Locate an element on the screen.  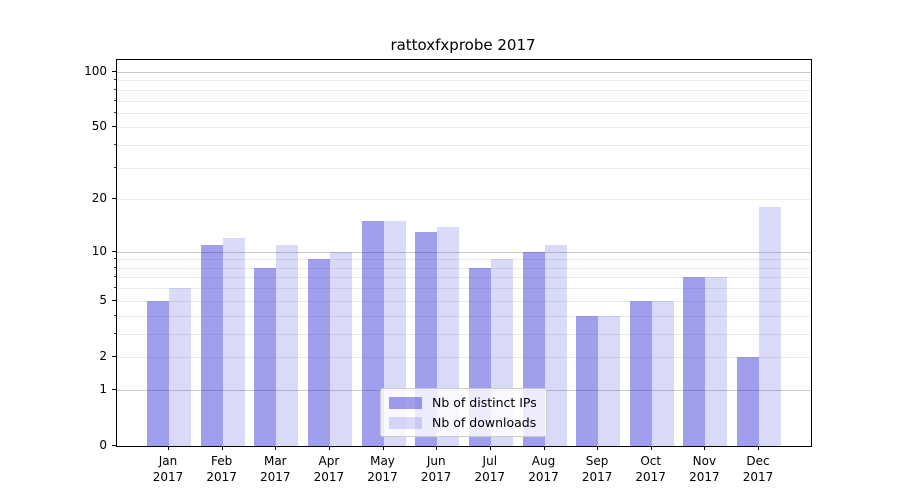
bar-dec-ips is located at coordinates (748, 401).